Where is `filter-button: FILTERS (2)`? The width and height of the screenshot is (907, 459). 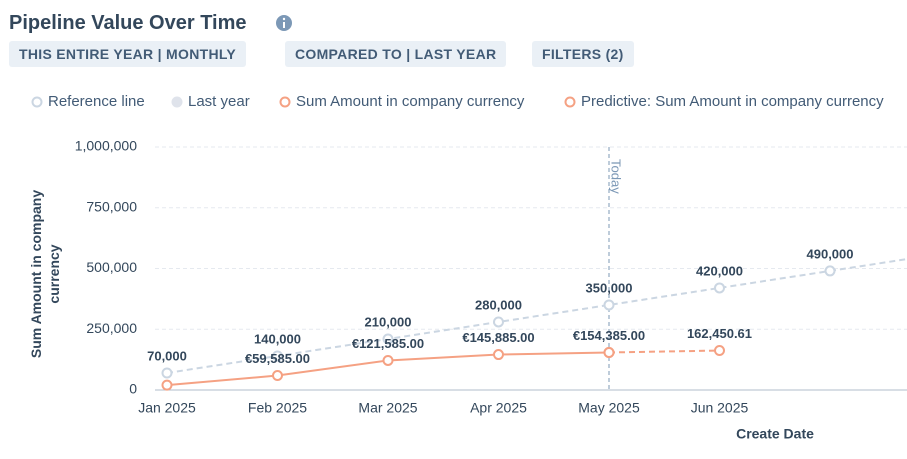
filter-button: FILTERS (2) is located at coordinates (583, 54).